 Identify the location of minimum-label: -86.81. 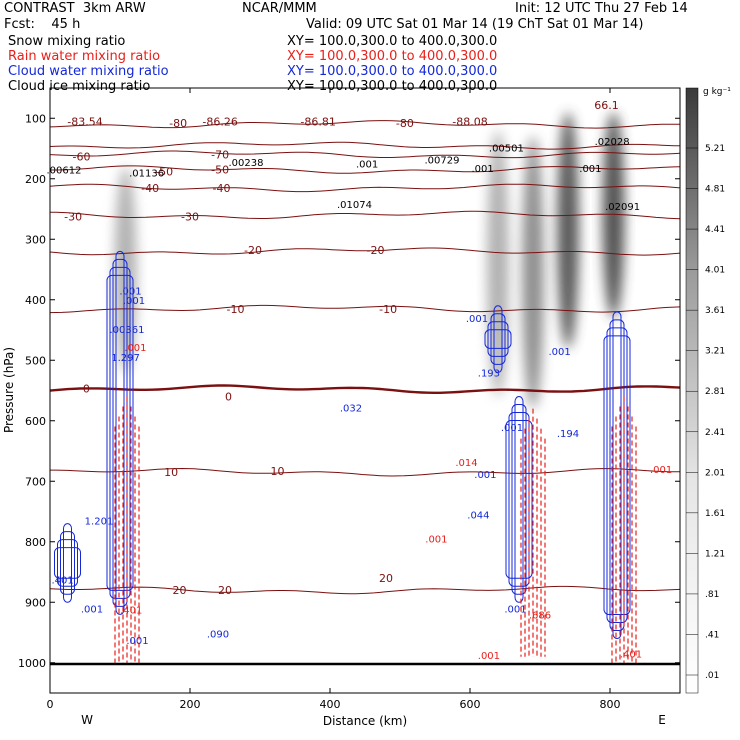
(317, 121).